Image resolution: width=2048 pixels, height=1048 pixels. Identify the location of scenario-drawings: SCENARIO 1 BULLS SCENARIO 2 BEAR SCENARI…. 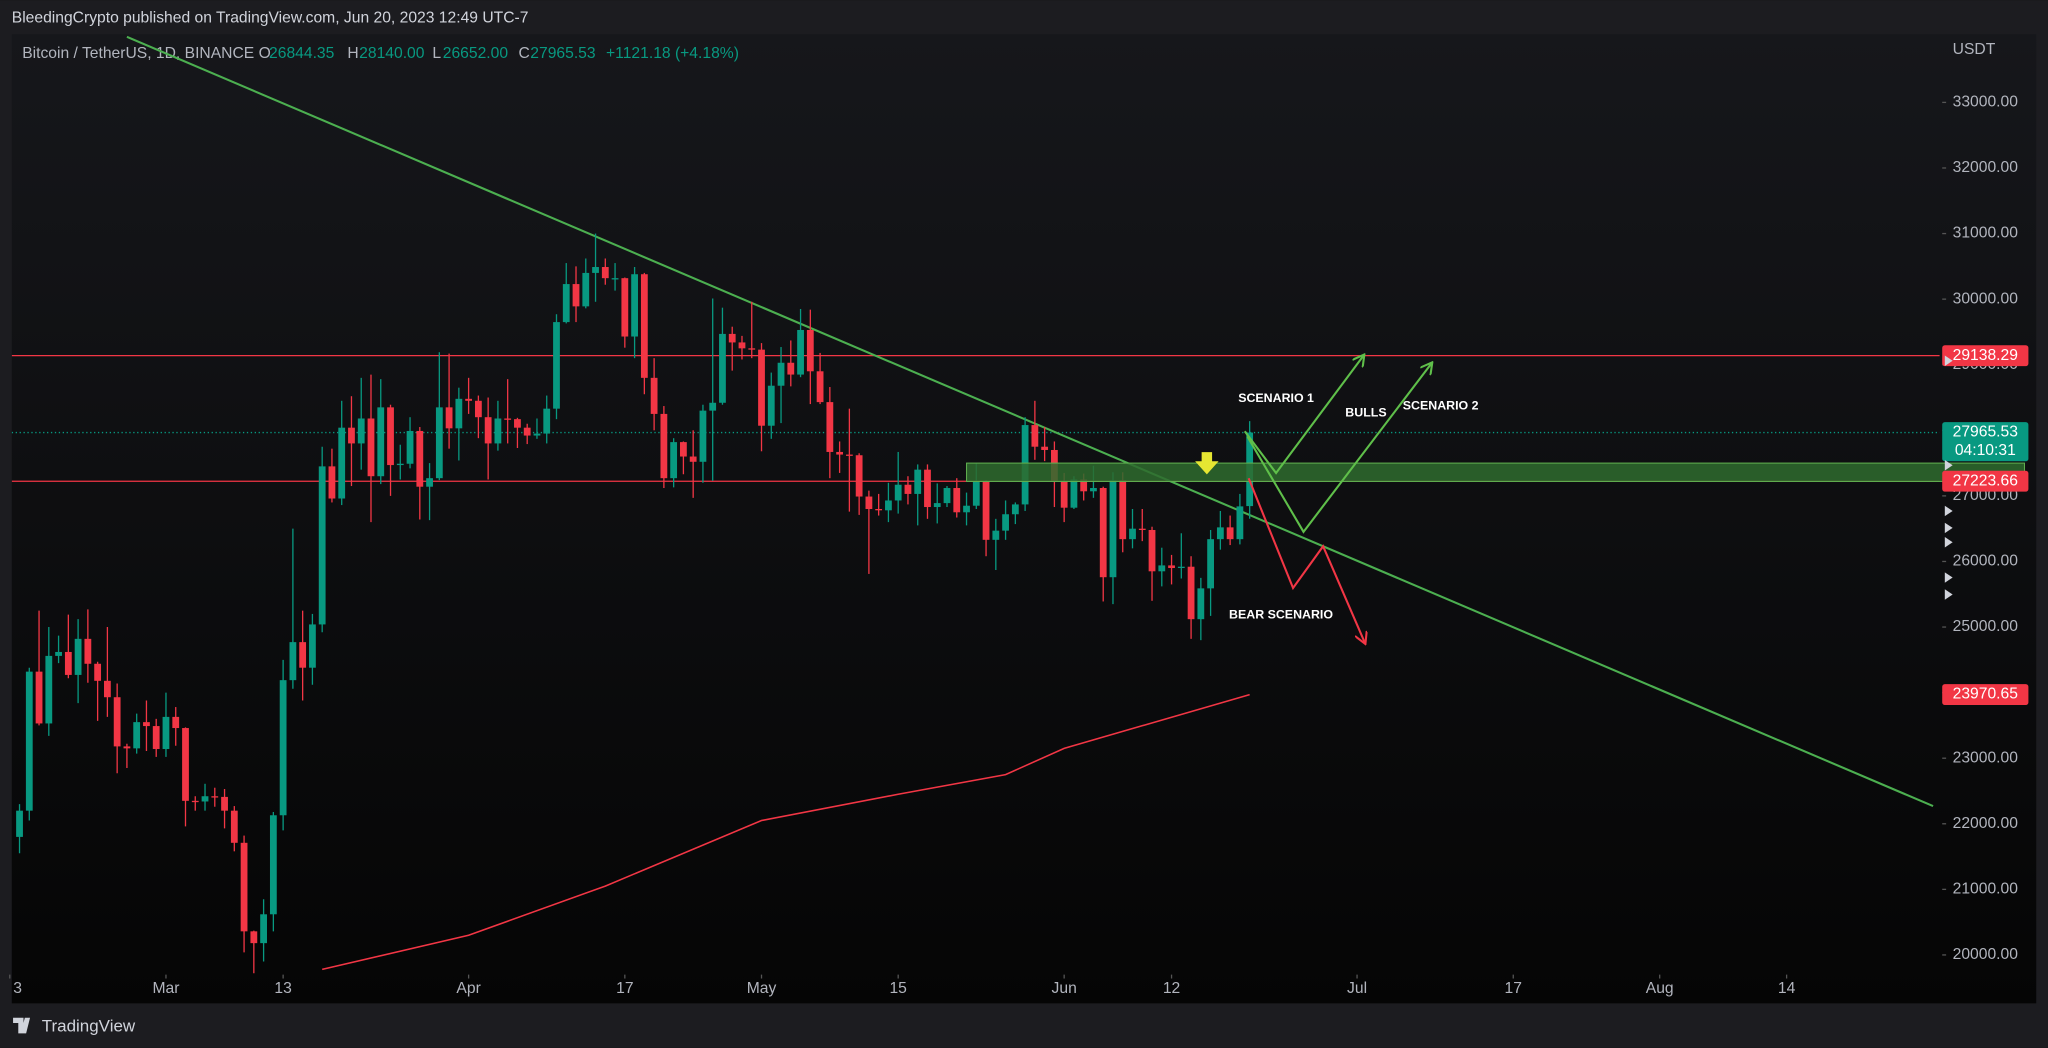
(1337, 499).